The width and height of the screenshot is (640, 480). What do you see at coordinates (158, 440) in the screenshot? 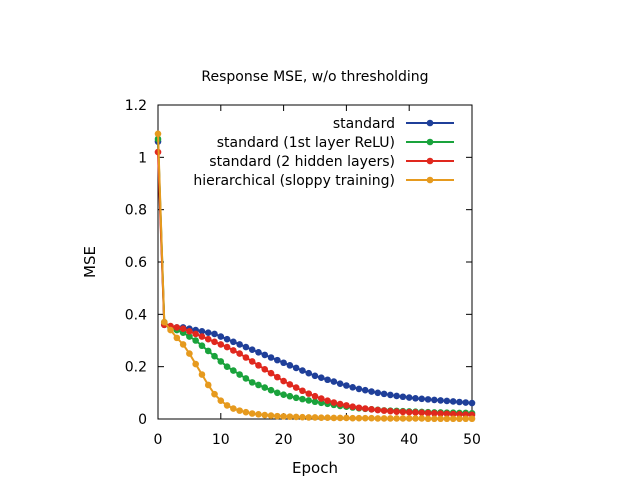
I see `x-tick-label: 0` at bounding box center [158, 440].